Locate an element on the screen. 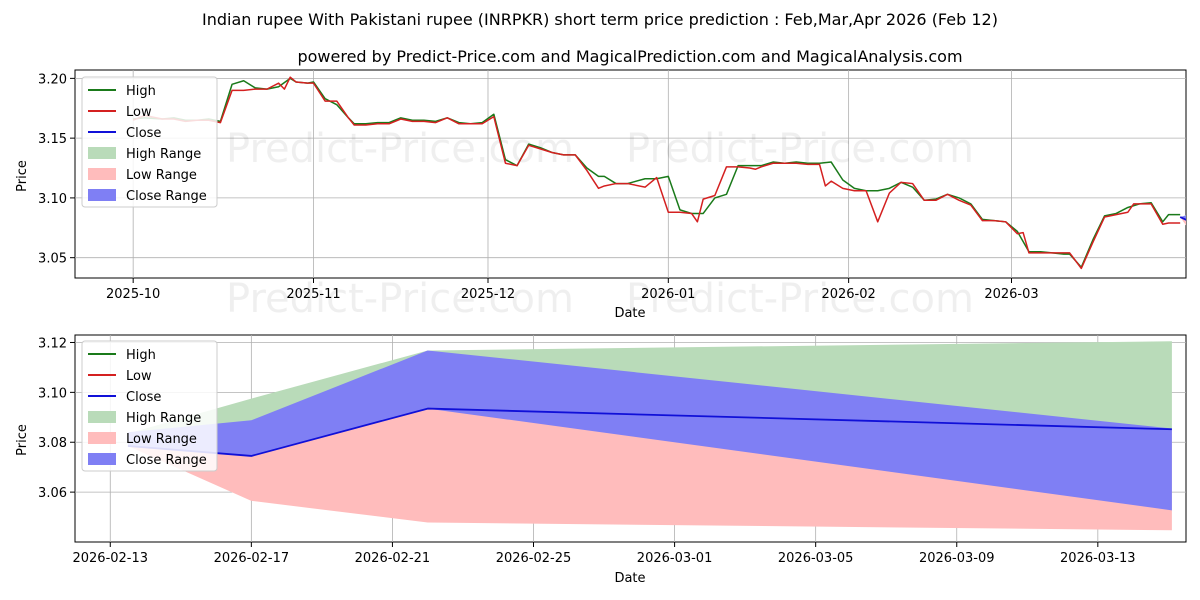 The width and height of the screenshot is (1200, 600). x-tick-label: 2026-02-13 is located at coordinates (110, 558).